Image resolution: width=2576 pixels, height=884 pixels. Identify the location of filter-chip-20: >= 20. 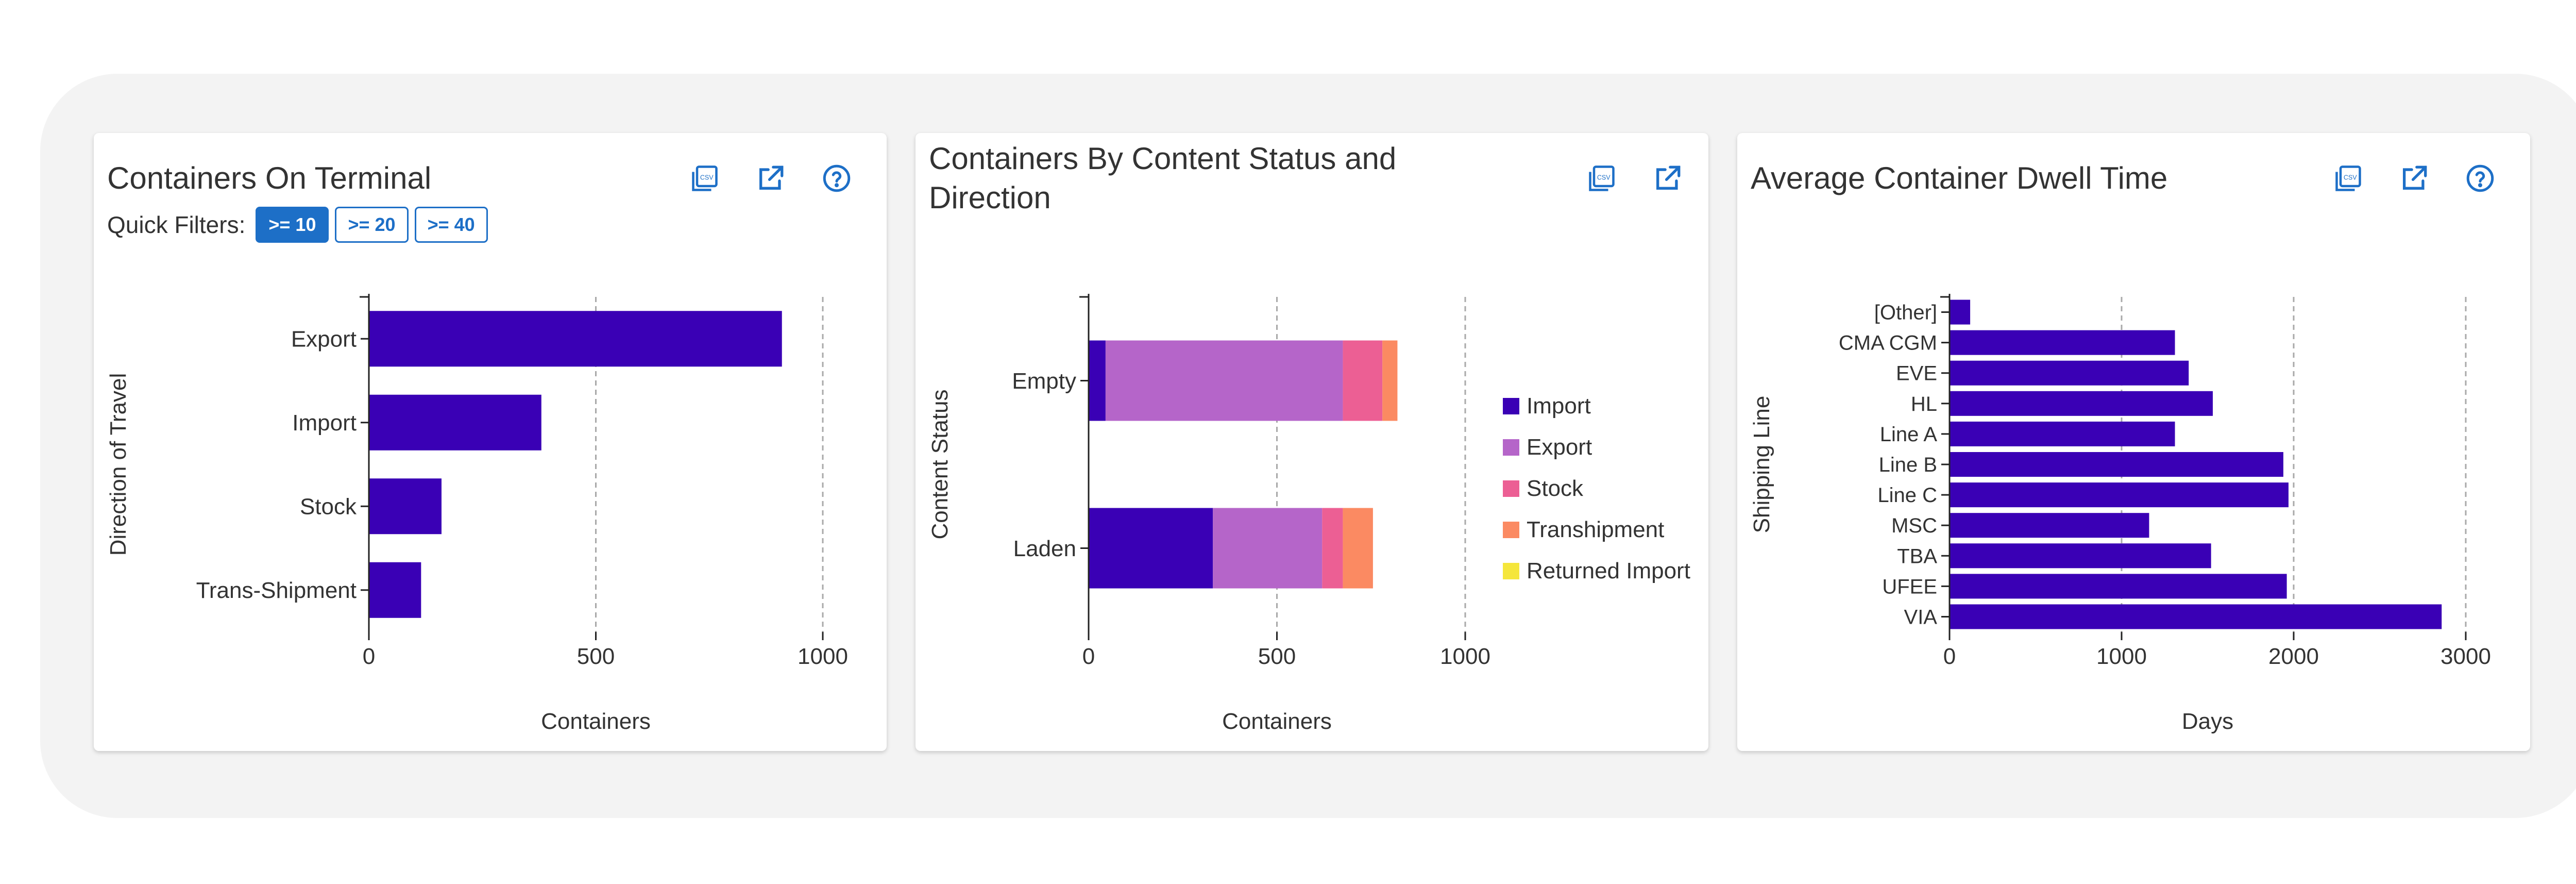
(372, 225).